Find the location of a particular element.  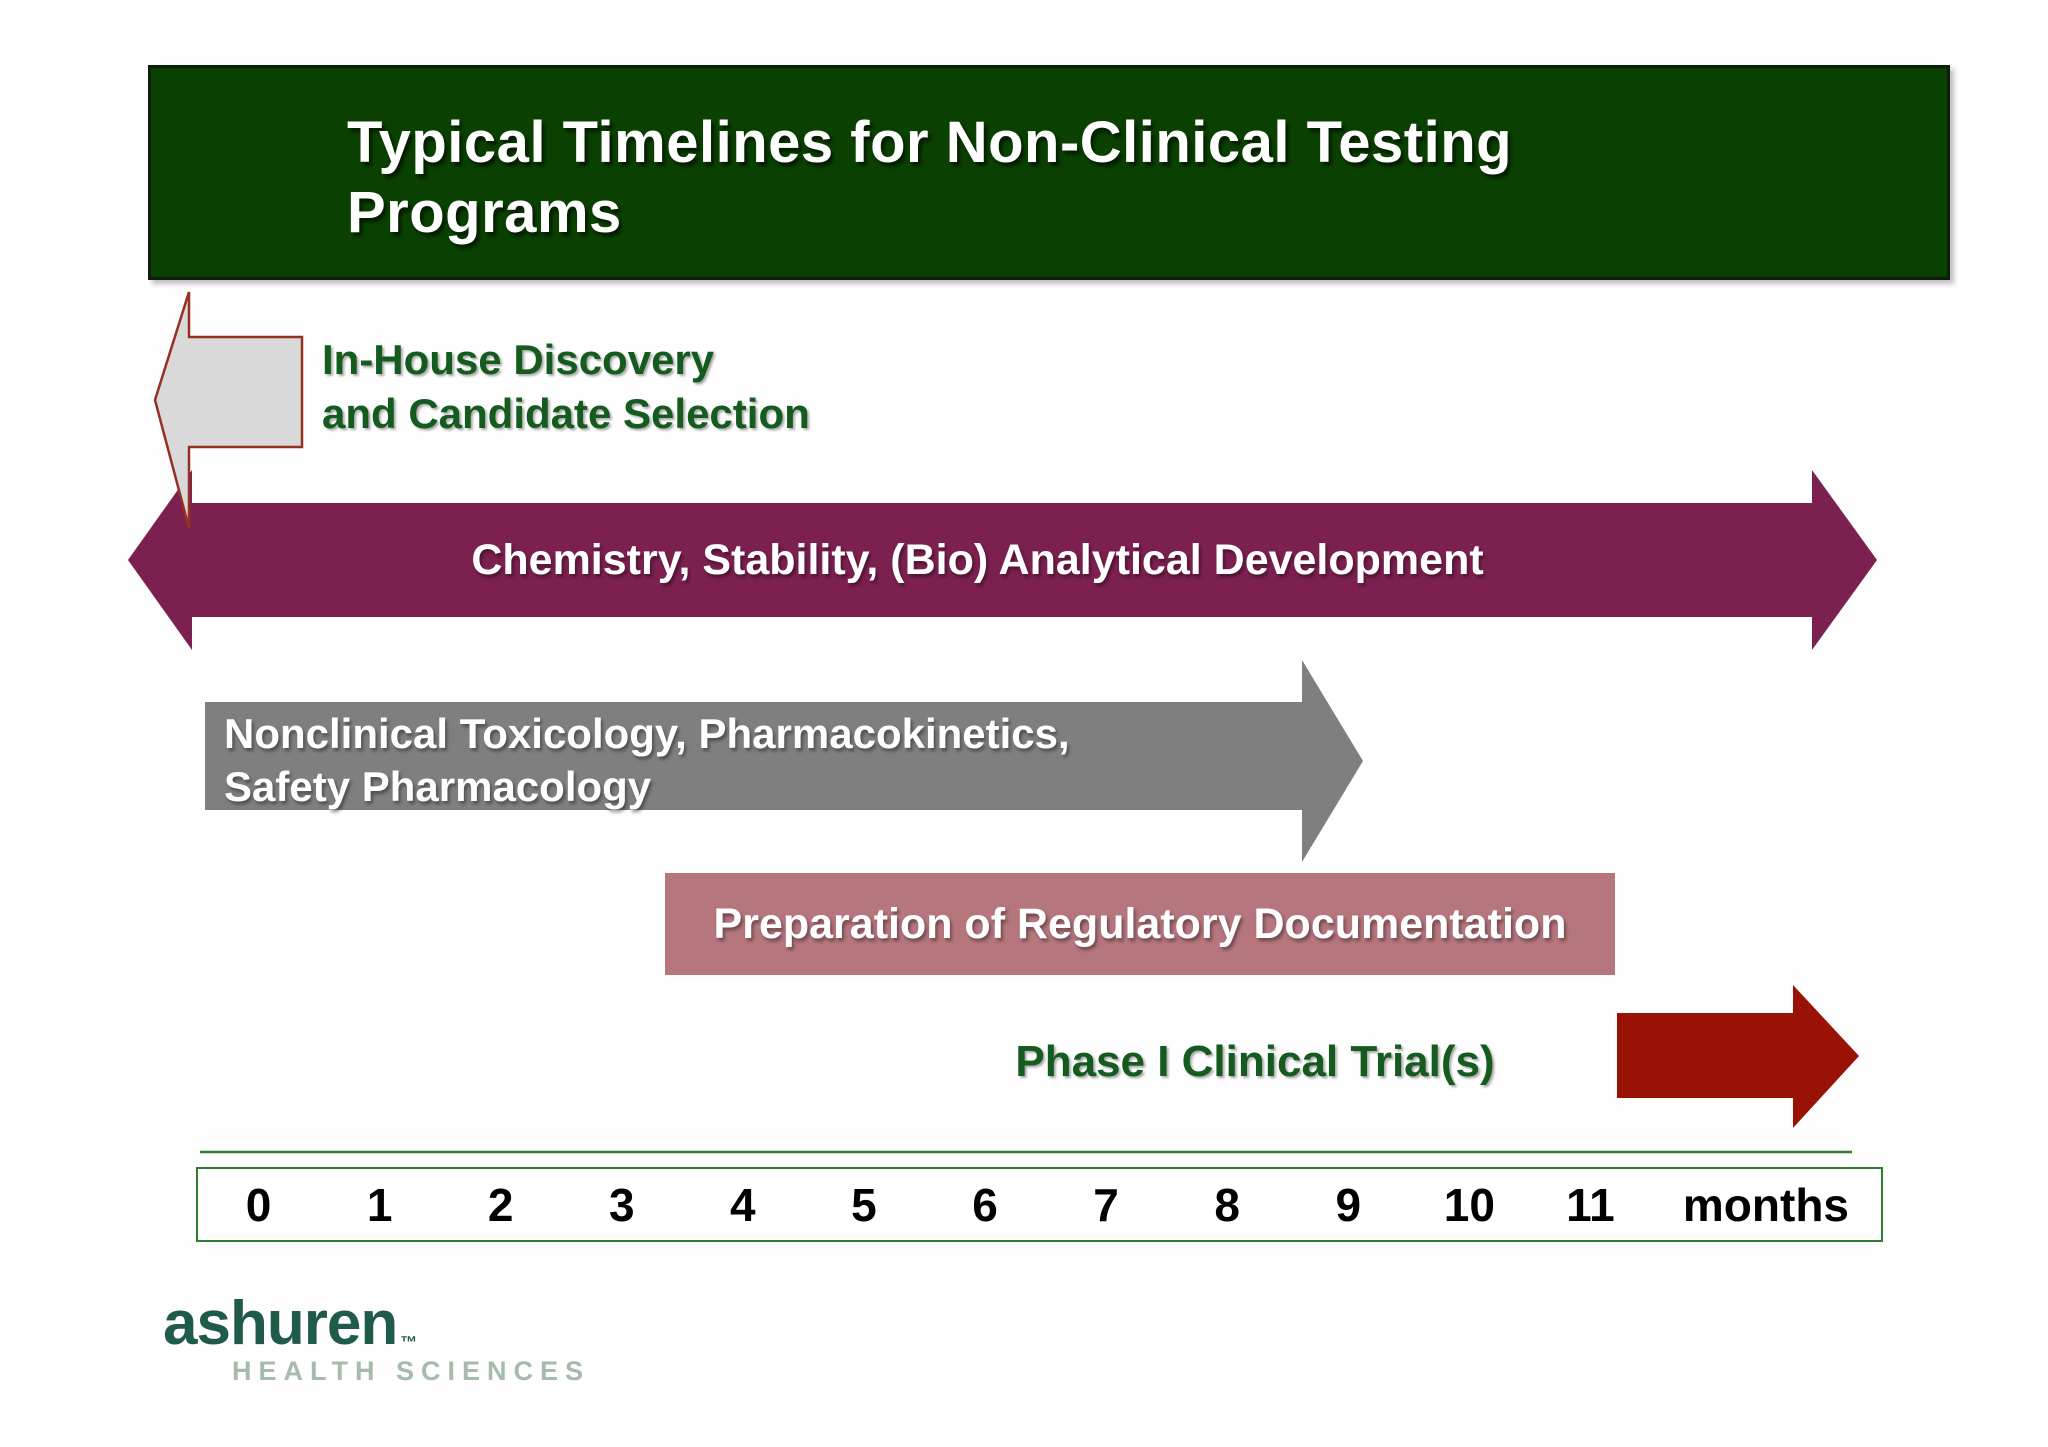

axis-tick-0: 0 is located at coordinates (258, 1204).